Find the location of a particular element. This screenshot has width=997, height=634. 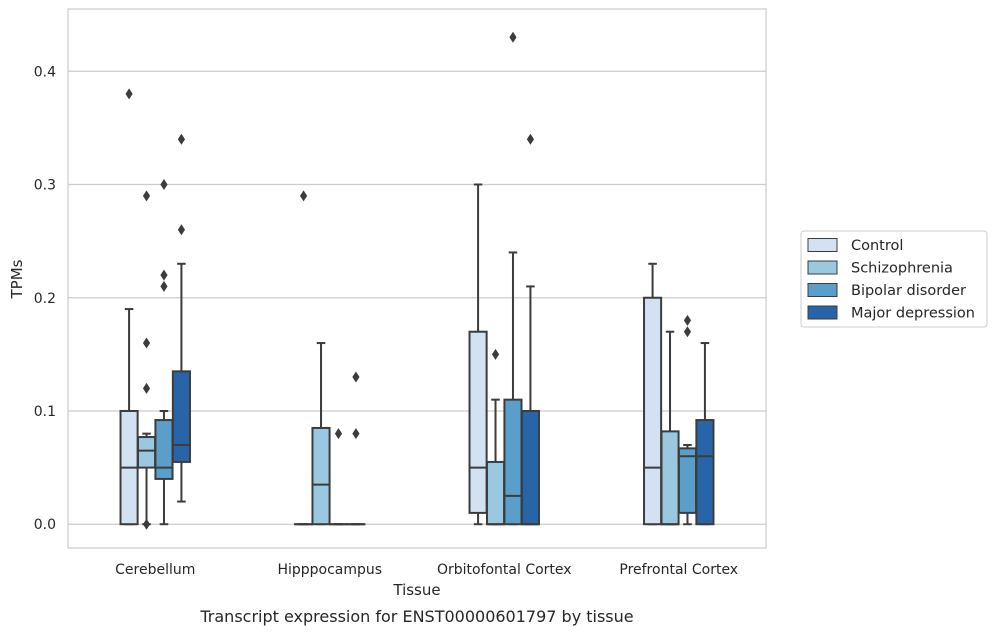

x-tick-label: Cerebellum is located at coordinates (155, 570).